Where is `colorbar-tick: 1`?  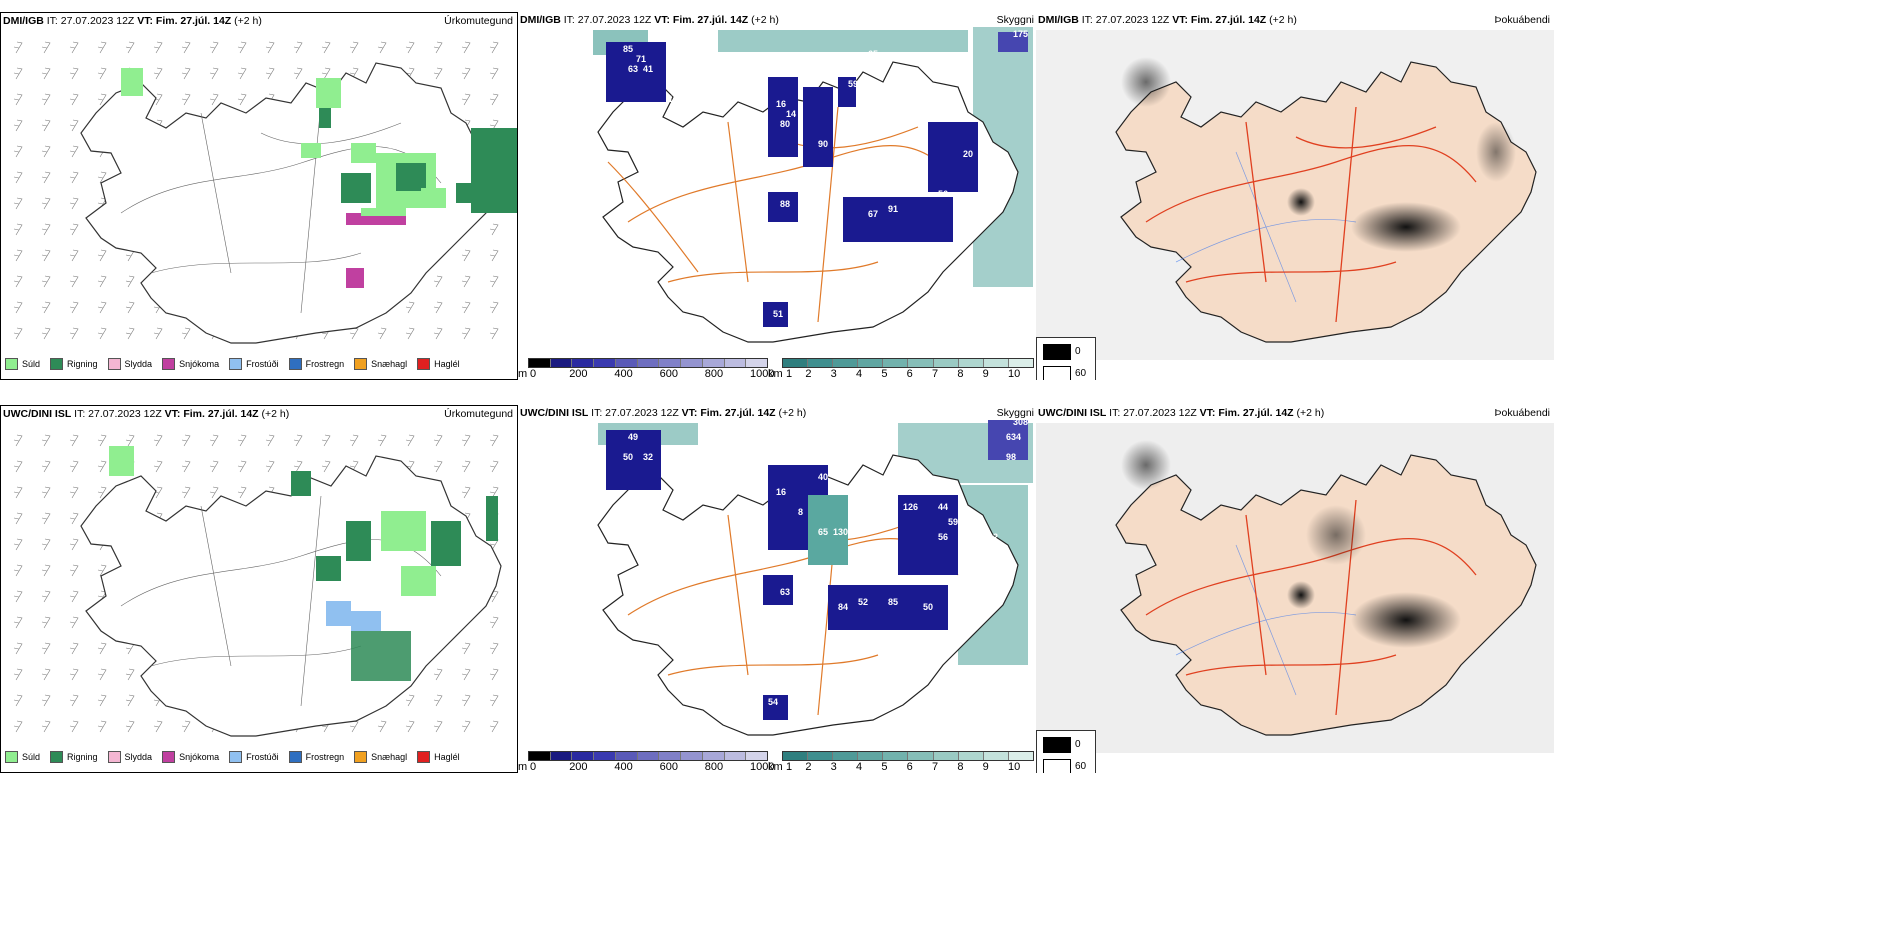
colorbar-tick: 1 is located at coordinates (789, 374).